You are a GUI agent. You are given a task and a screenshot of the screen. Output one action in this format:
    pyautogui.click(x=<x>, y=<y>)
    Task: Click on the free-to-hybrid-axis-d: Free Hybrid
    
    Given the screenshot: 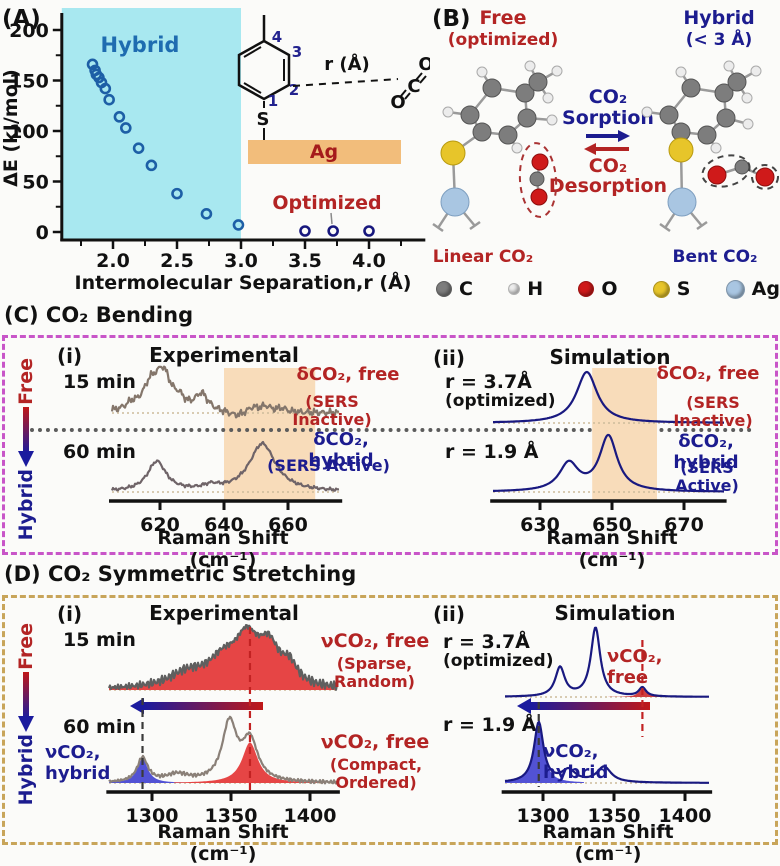 What is the action you would take?
    pyautogui.click(x=26, y=717)
    